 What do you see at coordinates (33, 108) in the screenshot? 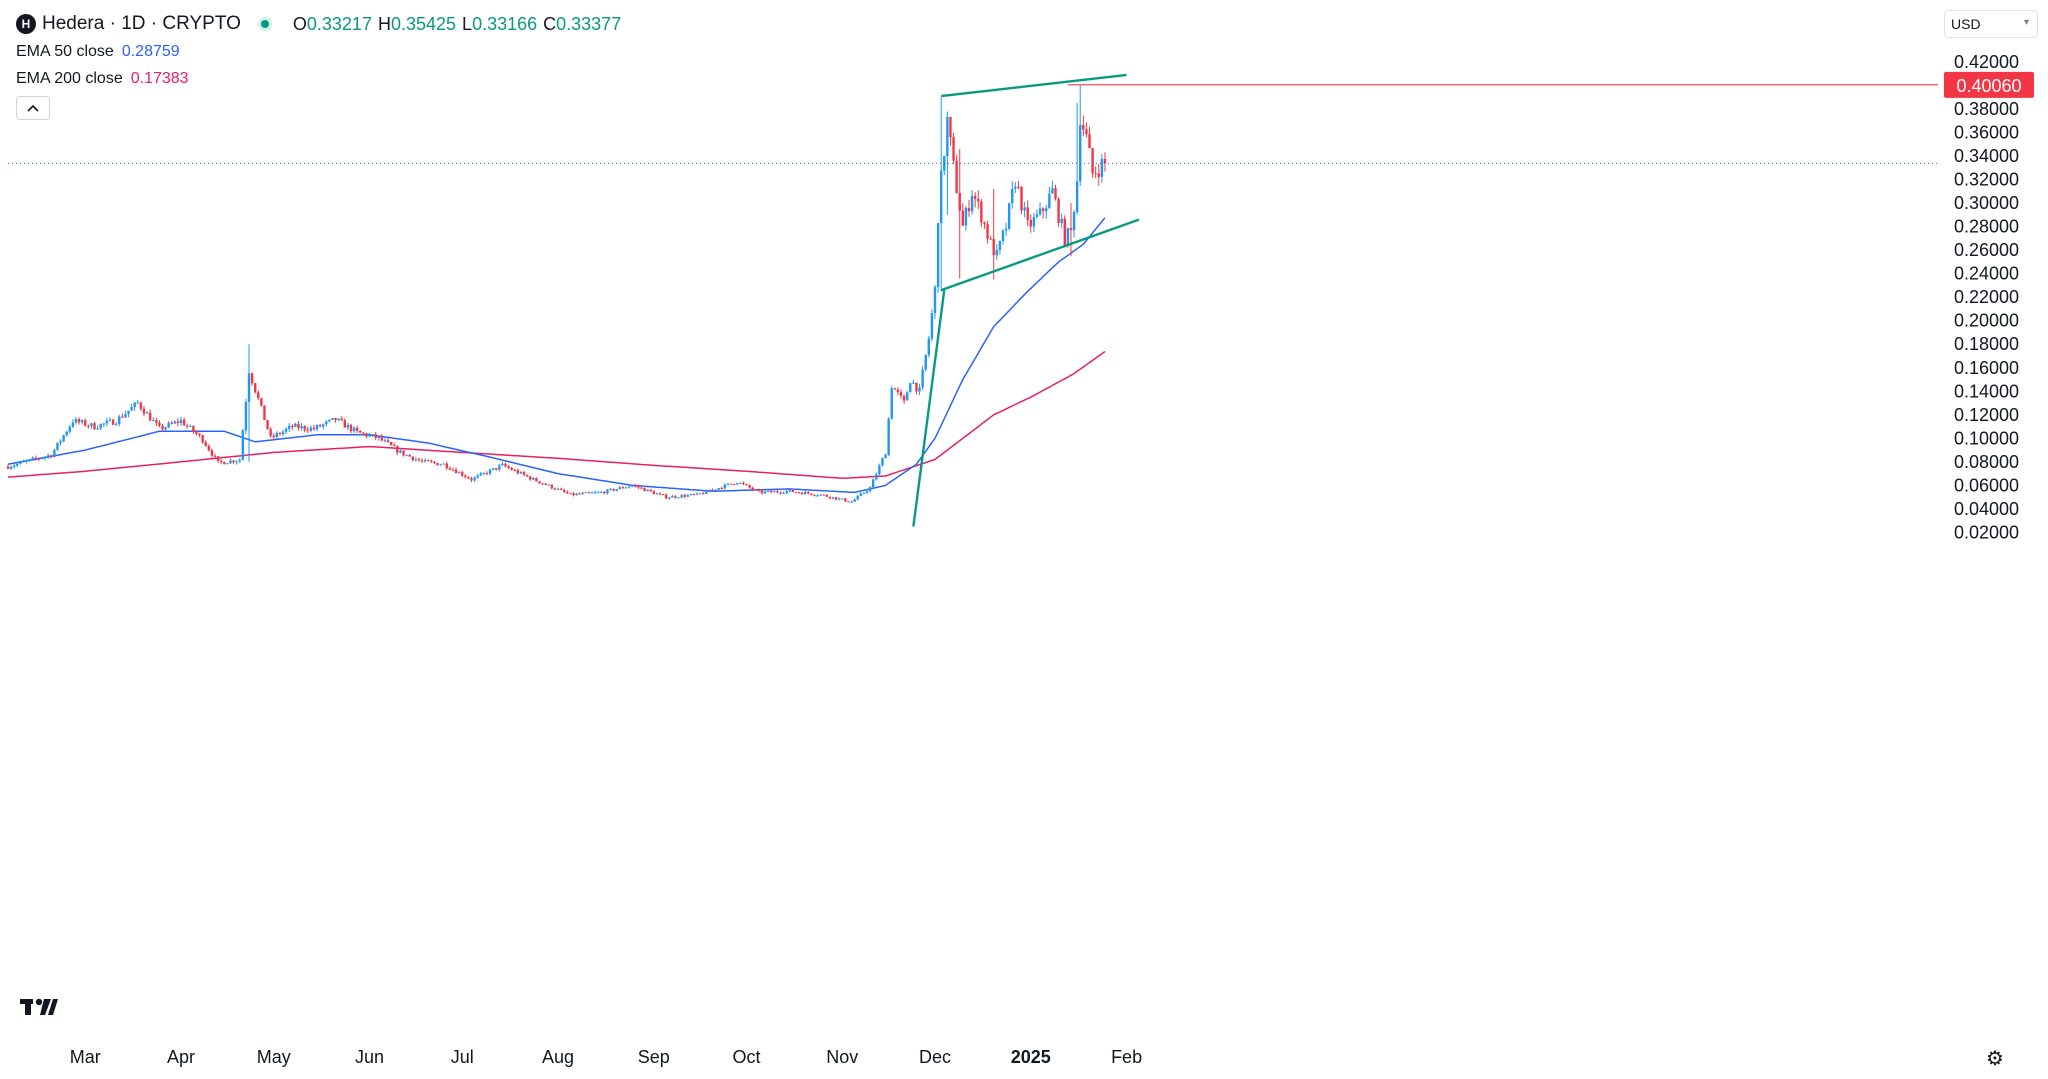
I see `collapse-legend-button` at bounding box center [33, 108].